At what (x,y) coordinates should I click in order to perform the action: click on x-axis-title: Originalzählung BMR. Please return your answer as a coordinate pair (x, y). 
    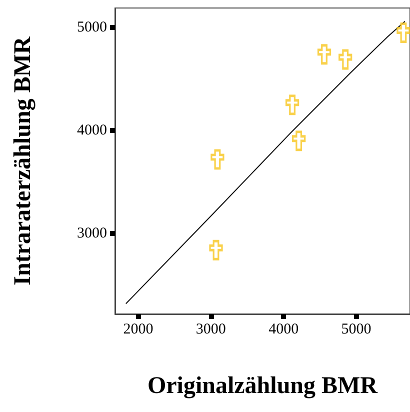
    Looking at the image, I should click on (262, 386).